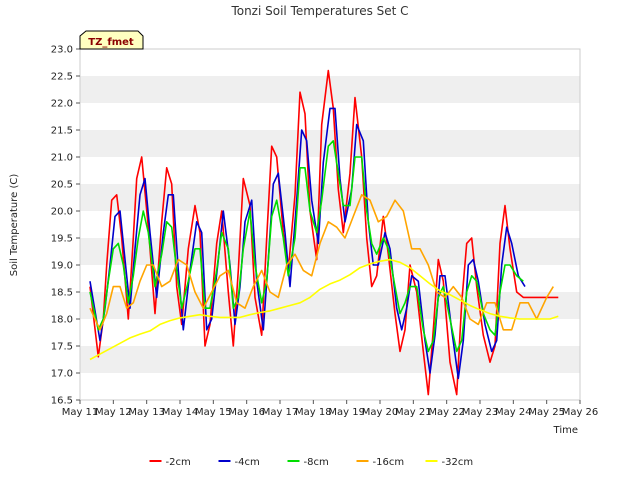 The height and width of the screenshot is (480, 640). I want to click on y-axis-title: Soil Temperature (C), so click(14, 225).